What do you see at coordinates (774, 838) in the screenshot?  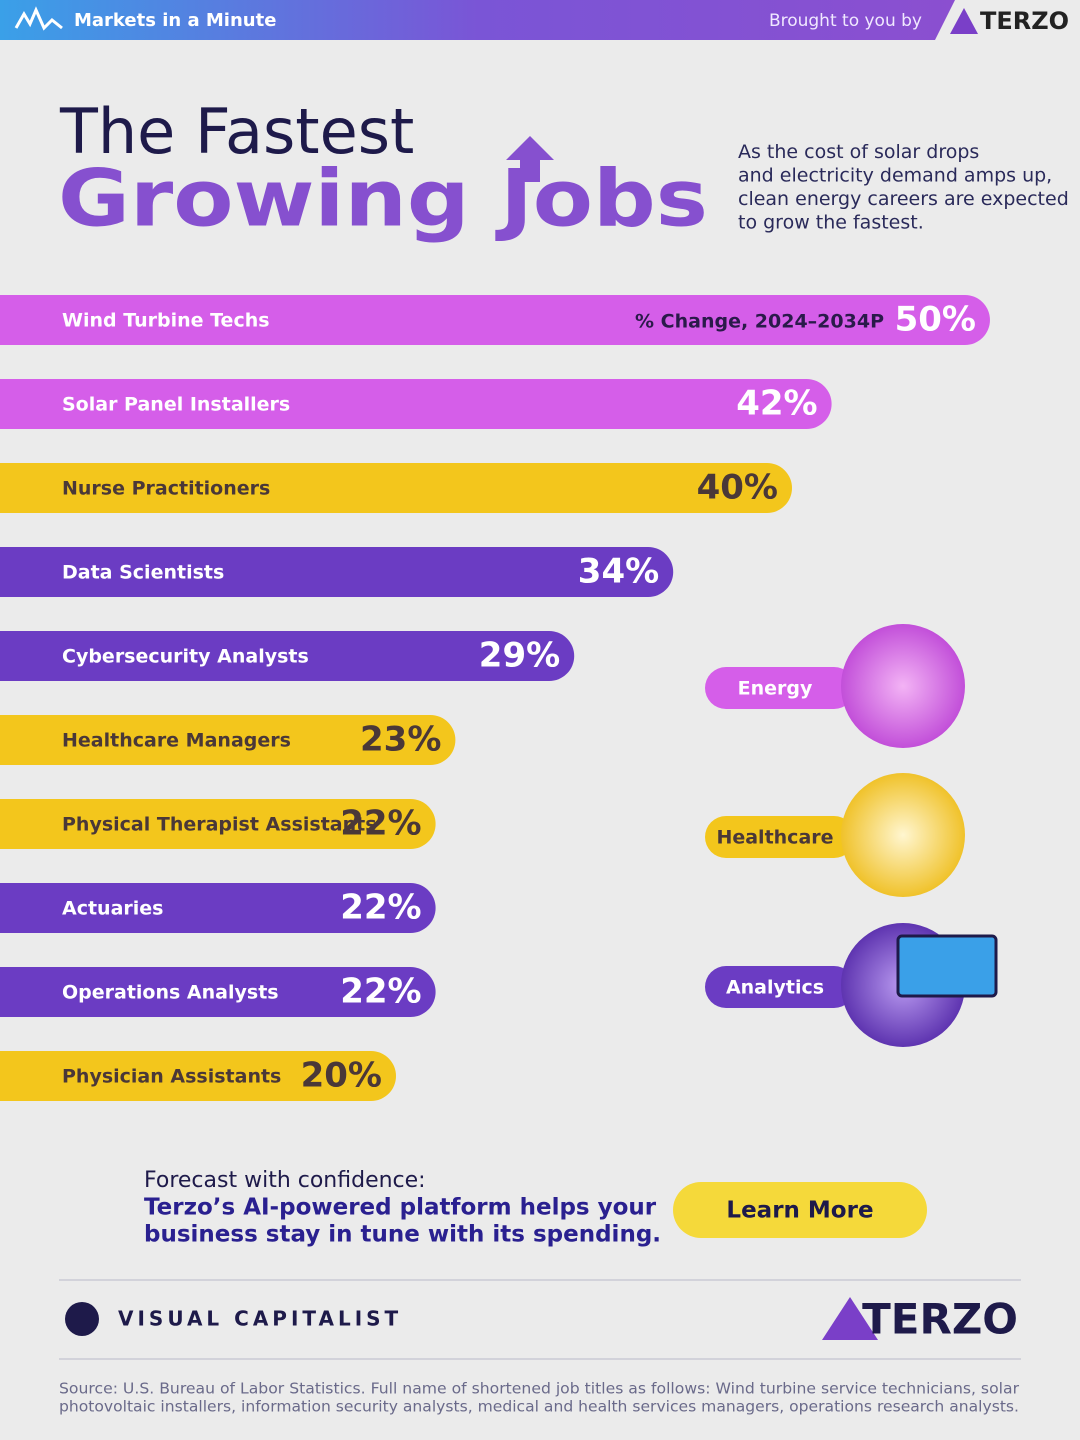 I see `legend-label: Healthcare` at bounding box center [774, 838].